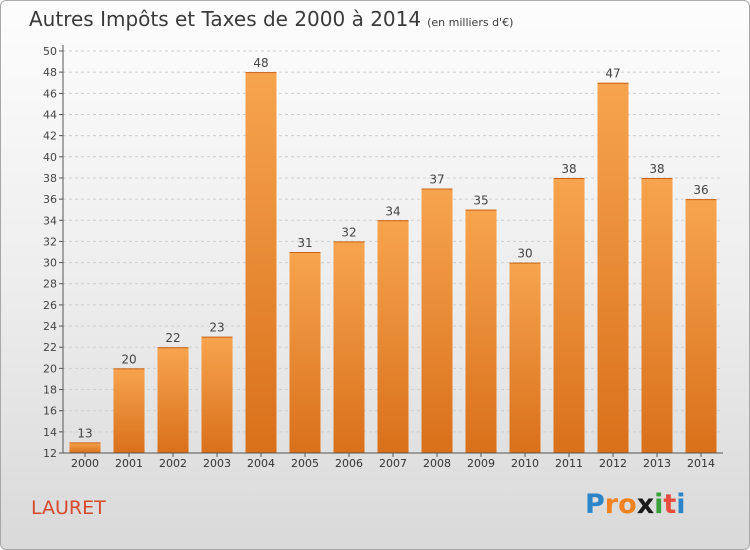 This screenshot has width=750, height=550. Describe the element at coordinates (261, 463) in the screenshot. I see `x-tick-label: 2004` at that location.